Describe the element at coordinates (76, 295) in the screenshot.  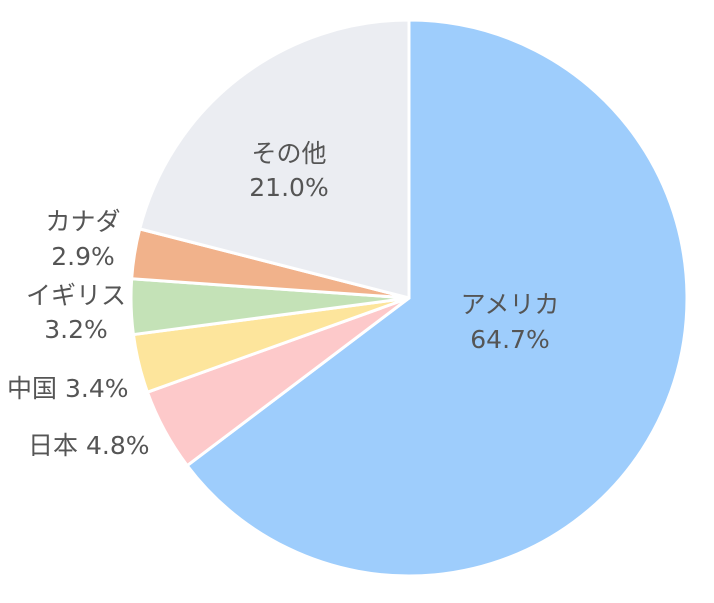
I see `slice-label-uk: イギリス` at that location.